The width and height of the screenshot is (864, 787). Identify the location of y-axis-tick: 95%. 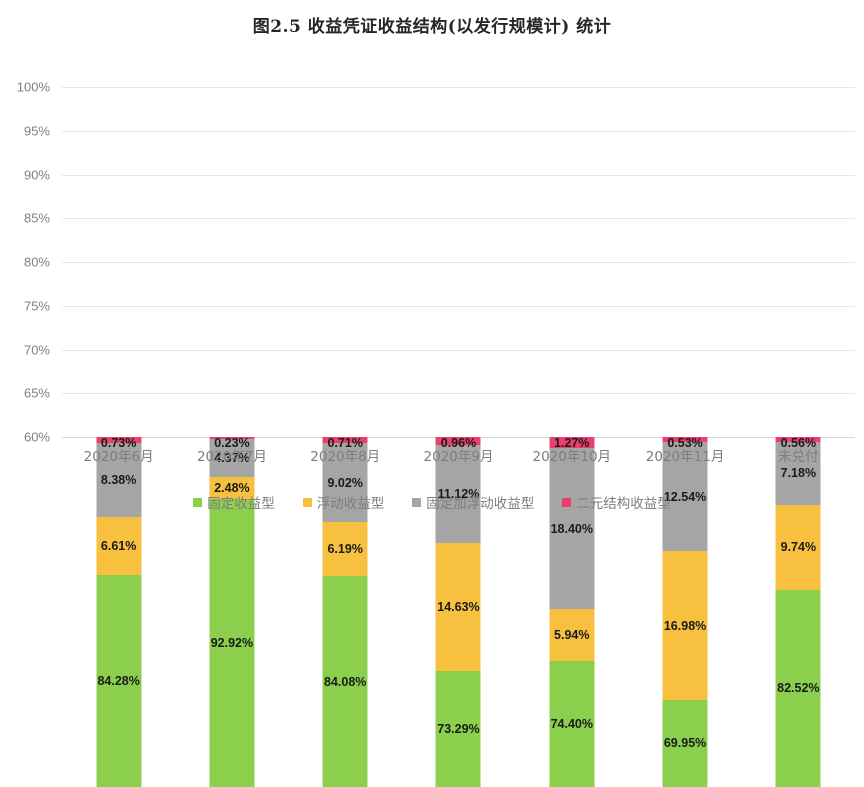
(36, 131).